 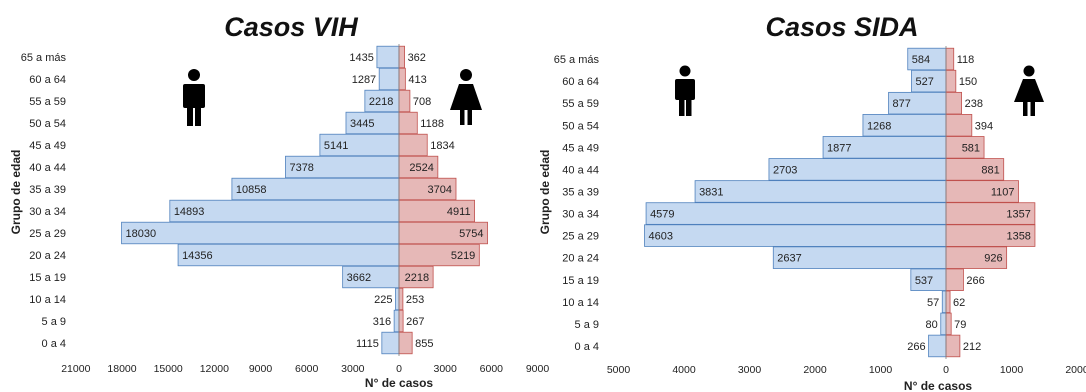 I want to click on data-label: 1287, so click(x=364, y=80).